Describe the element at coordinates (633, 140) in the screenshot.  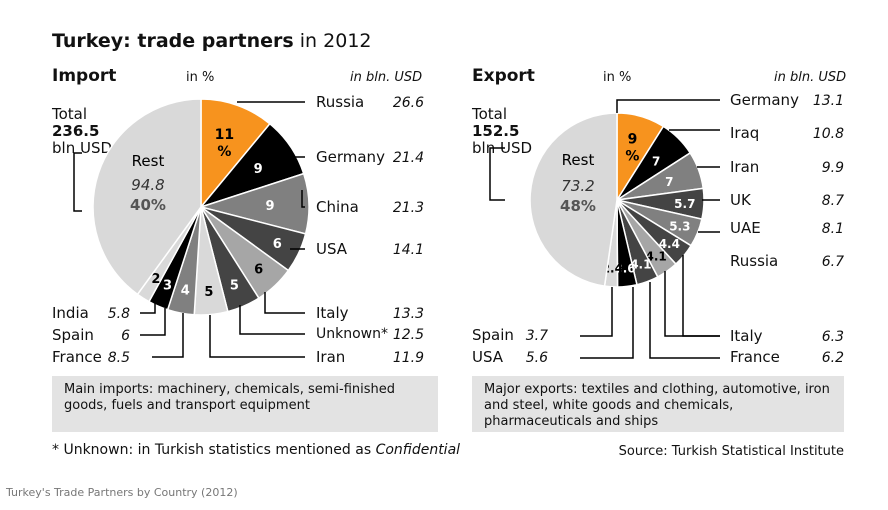
I see `export-pct-label-germany: 9` at that location.